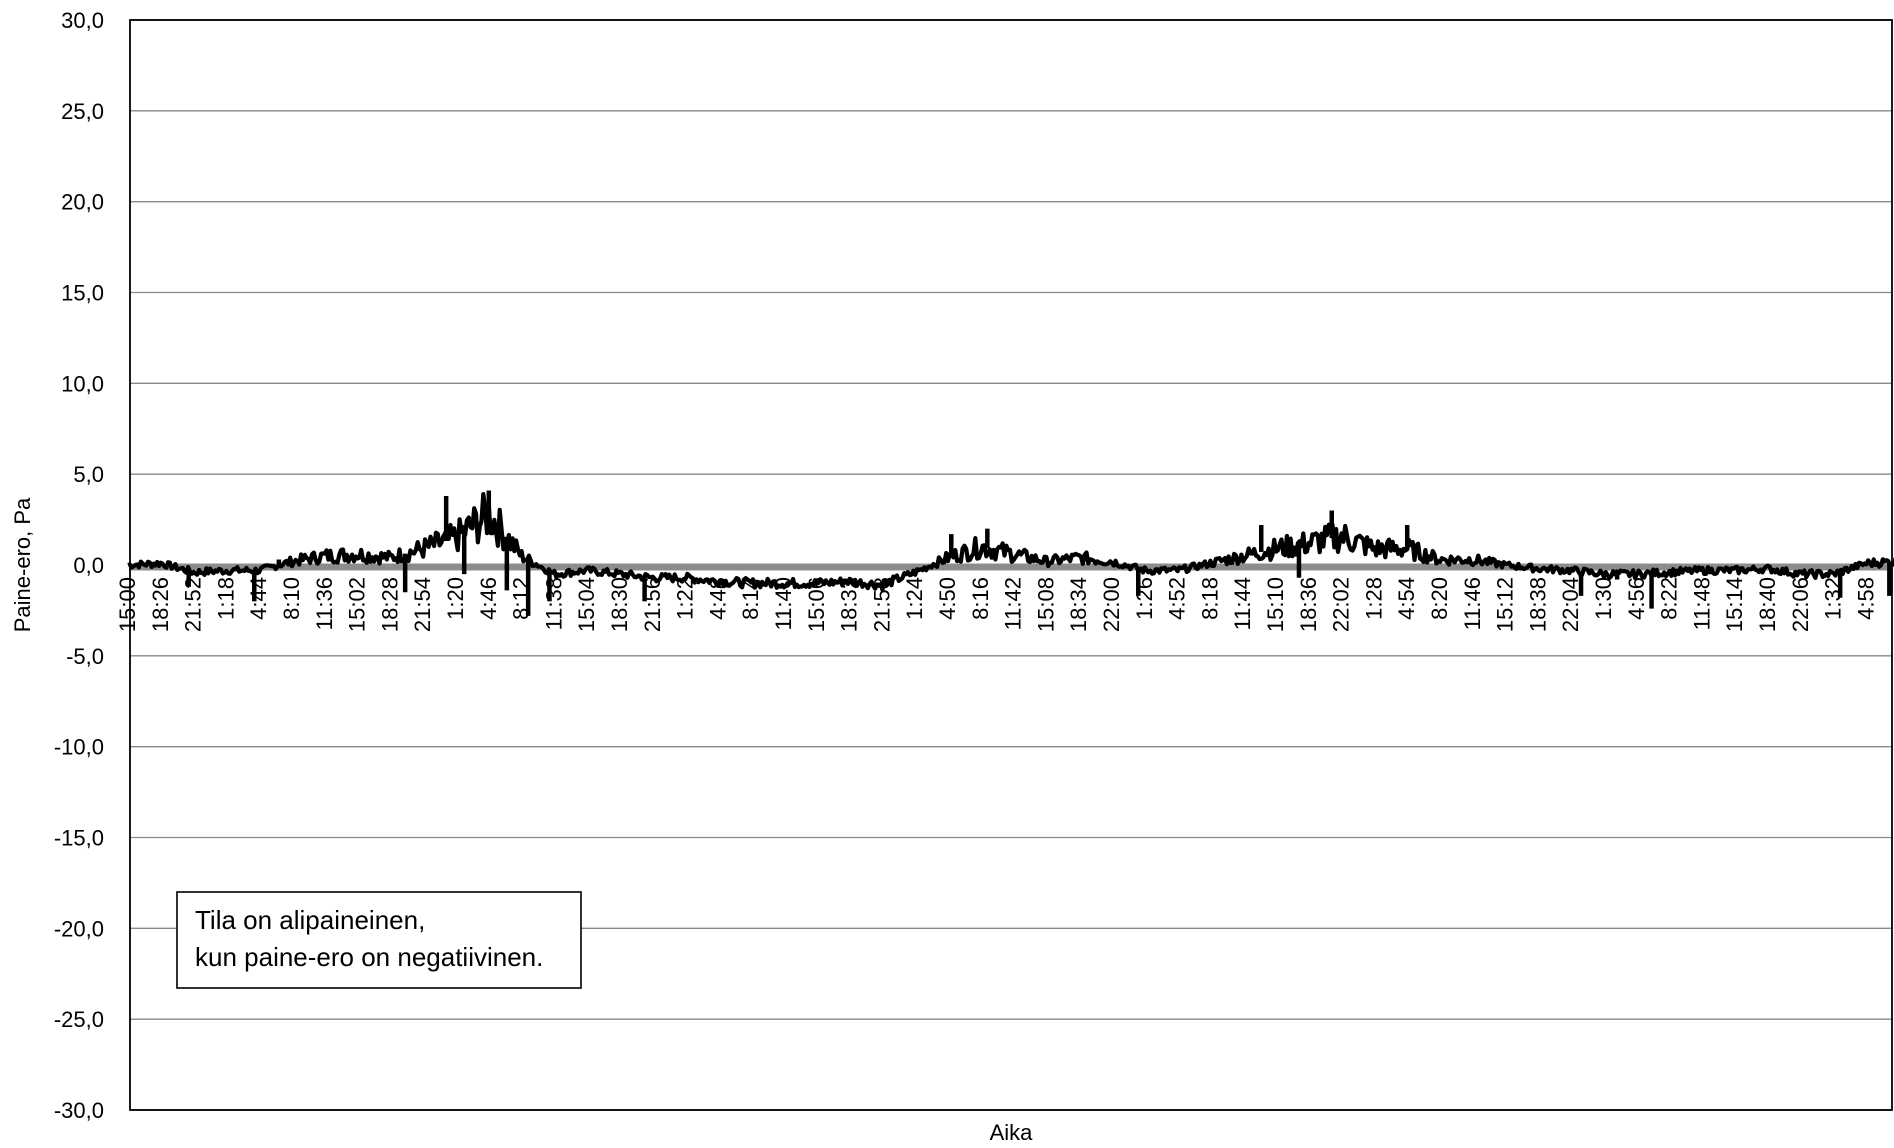  What do you see at coordinates (82, 293) in the screenshot?
I see `y-tick-label: 15,0` at bounding box center [82, 293].